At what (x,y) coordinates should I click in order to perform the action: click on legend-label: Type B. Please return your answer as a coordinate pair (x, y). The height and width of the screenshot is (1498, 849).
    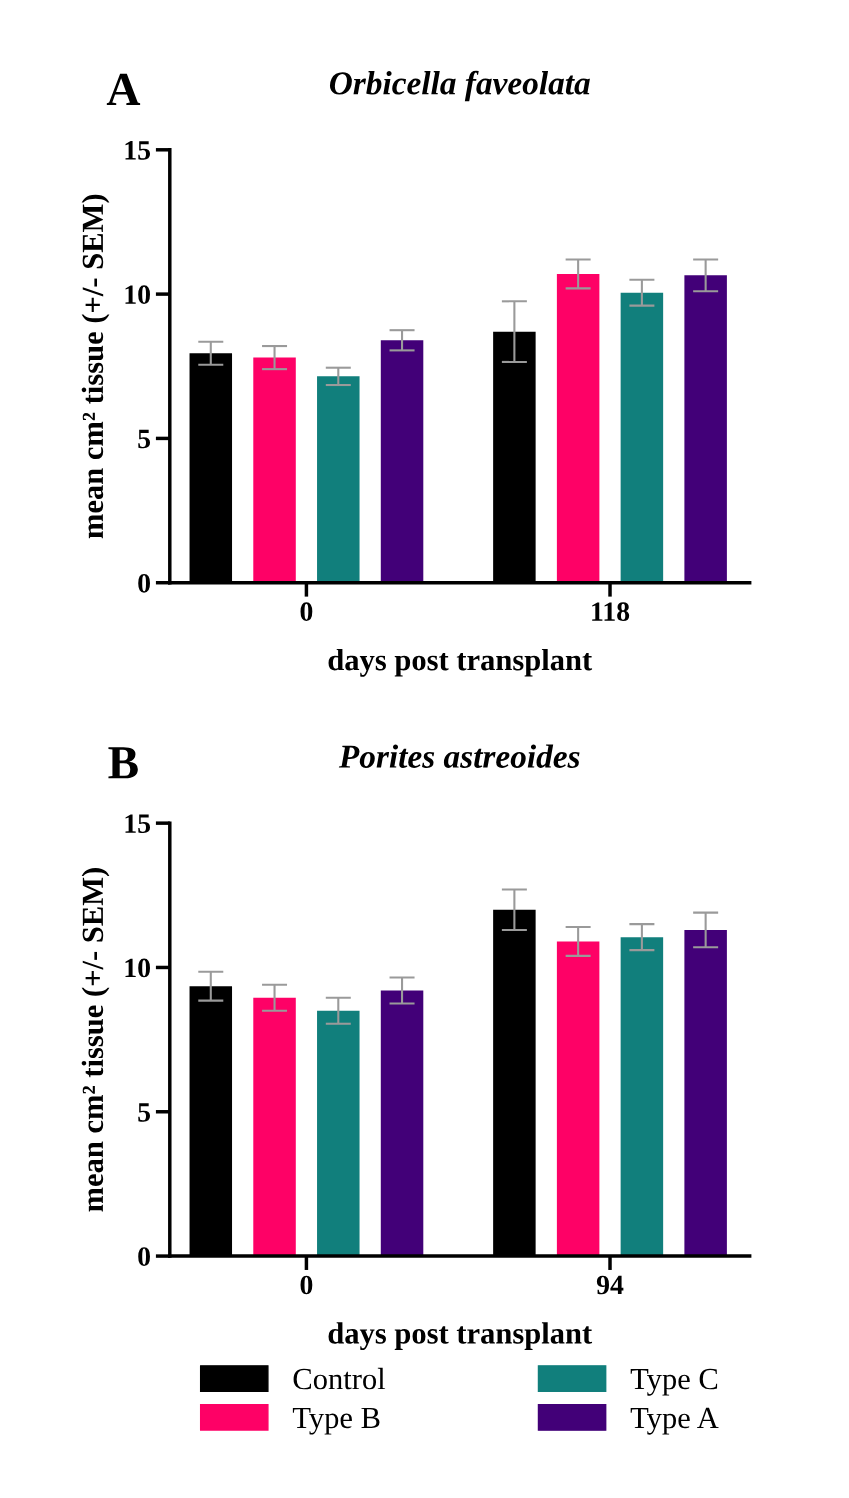
    Looking at the image, I should click on (336, 1421).